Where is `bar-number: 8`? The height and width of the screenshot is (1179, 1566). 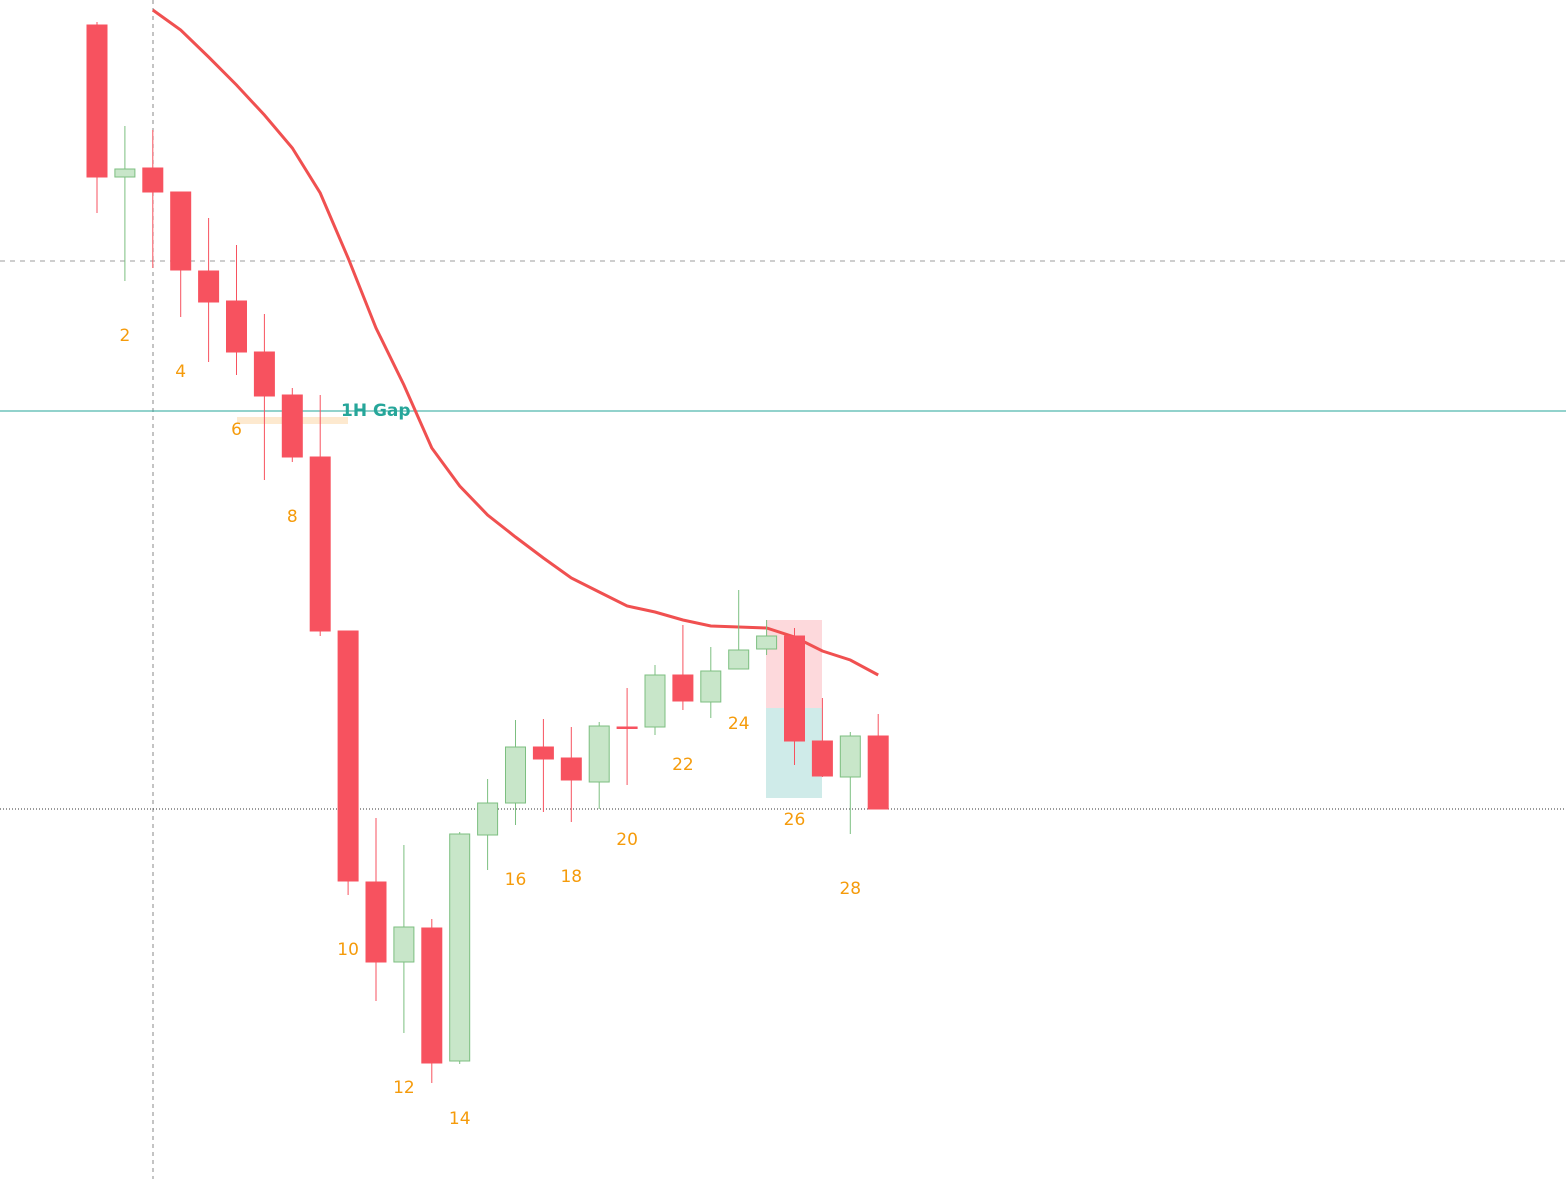
bar-number: 8 is located at coordinates (292, 517).